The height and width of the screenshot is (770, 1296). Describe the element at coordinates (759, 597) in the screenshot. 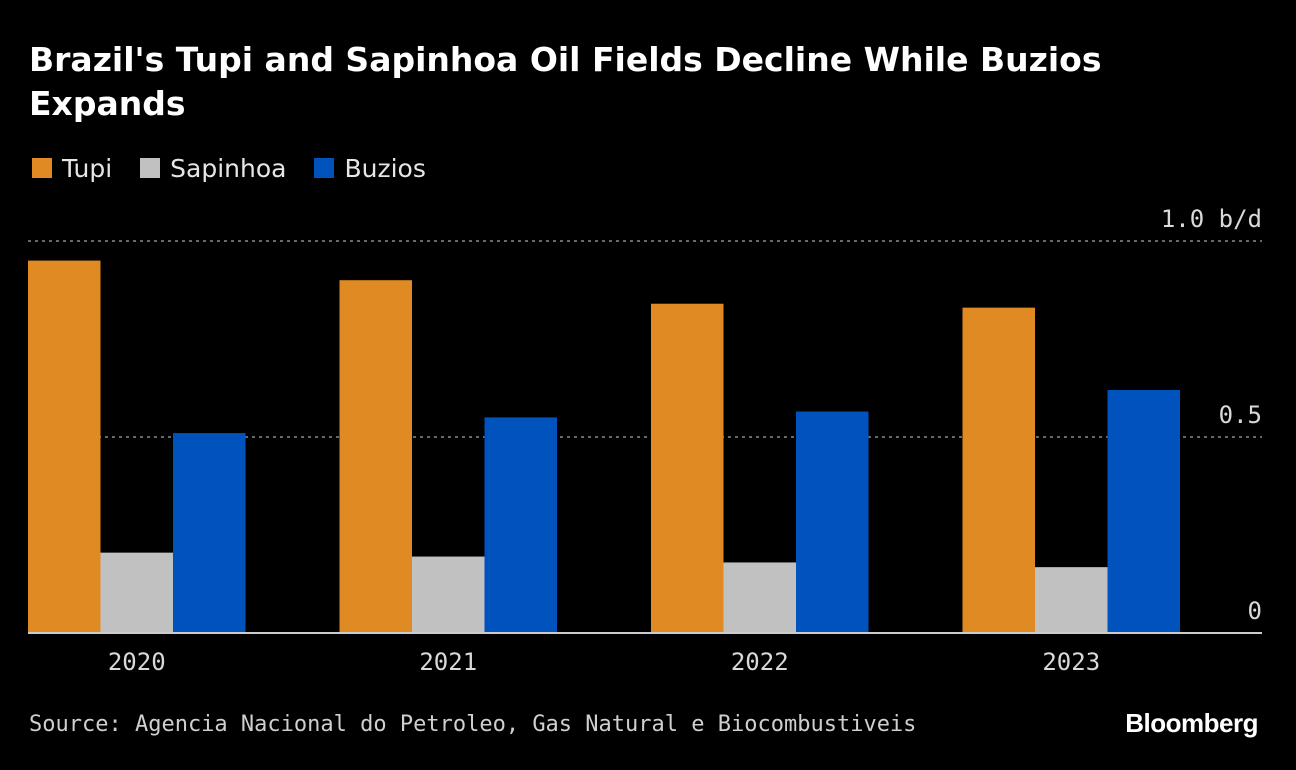

I see `bar-sapinhoa-2022` at that location.